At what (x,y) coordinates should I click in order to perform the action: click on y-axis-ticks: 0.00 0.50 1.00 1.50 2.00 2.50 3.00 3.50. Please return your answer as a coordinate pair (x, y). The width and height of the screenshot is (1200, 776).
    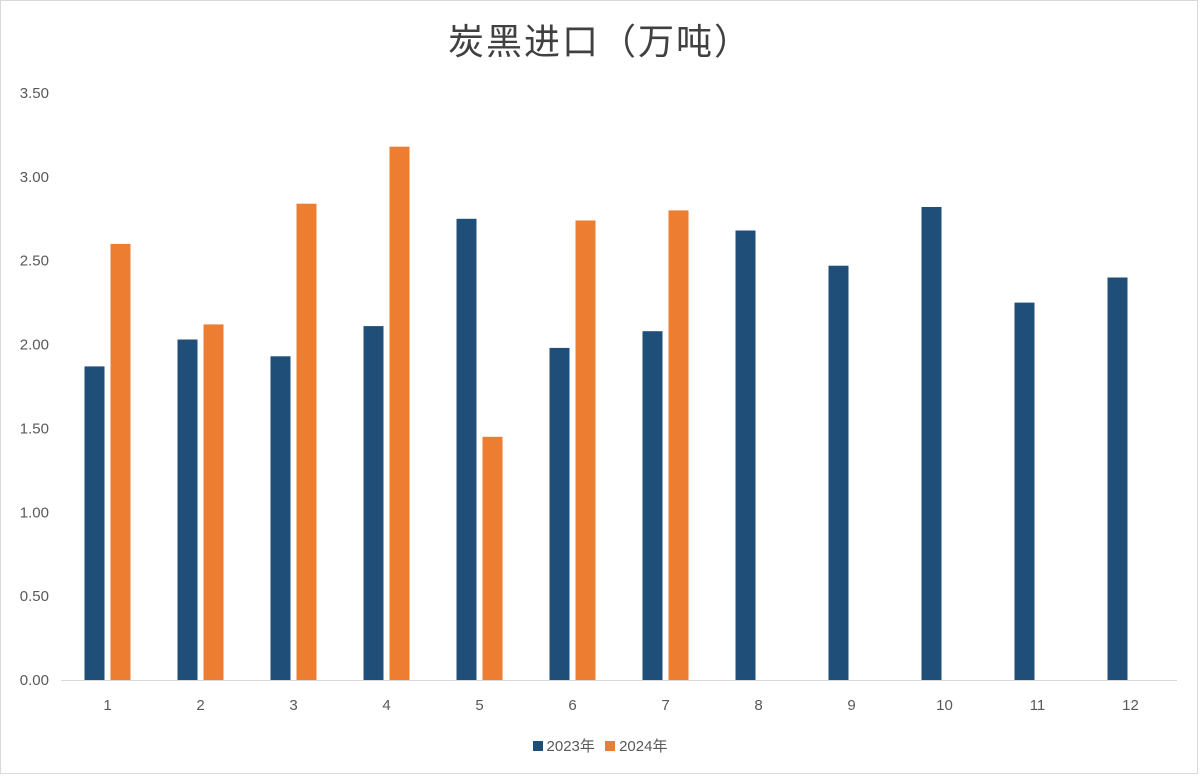
    Looking at the image, I should click on (34, 387).